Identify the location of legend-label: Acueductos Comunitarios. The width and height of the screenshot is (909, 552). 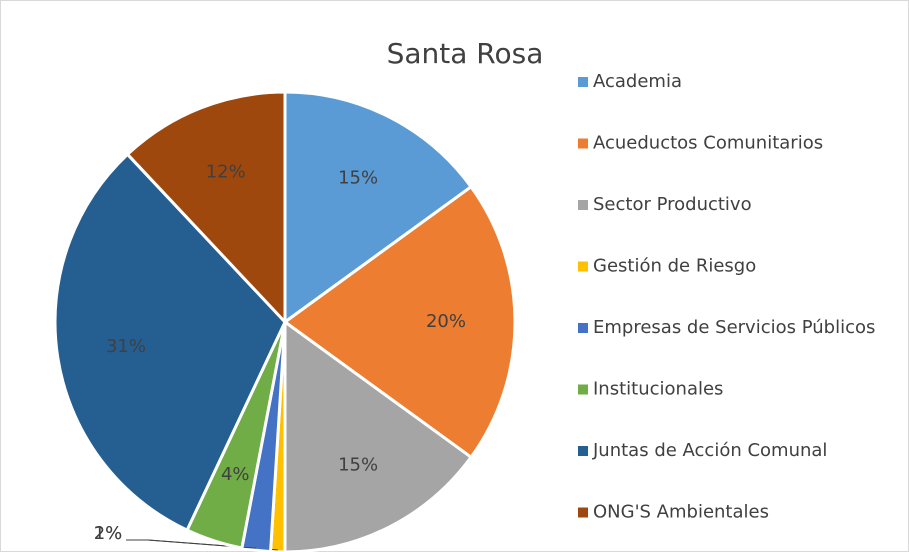
(708, 143).